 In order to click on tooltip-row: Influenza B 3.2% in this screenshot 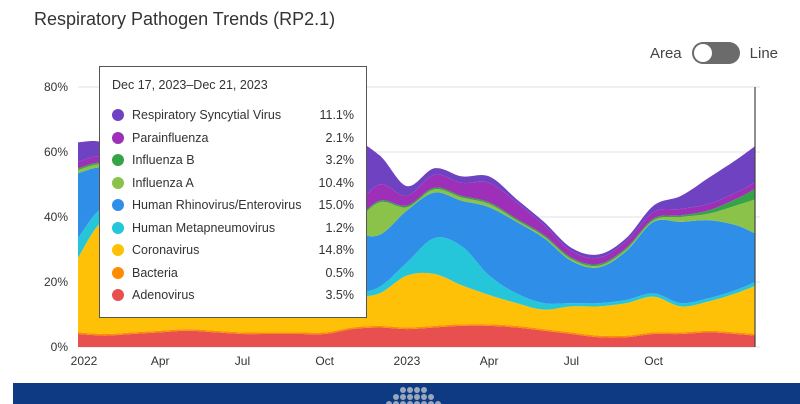, I will do `click(233, 160)`.